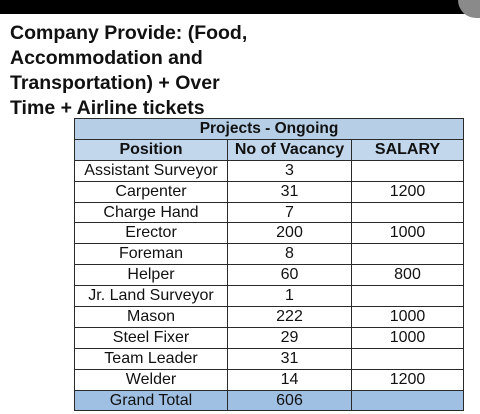 This screenshot has width=480, height=414. I want to click on table-title-row: Projects - Ongoing, so click(269, 129).